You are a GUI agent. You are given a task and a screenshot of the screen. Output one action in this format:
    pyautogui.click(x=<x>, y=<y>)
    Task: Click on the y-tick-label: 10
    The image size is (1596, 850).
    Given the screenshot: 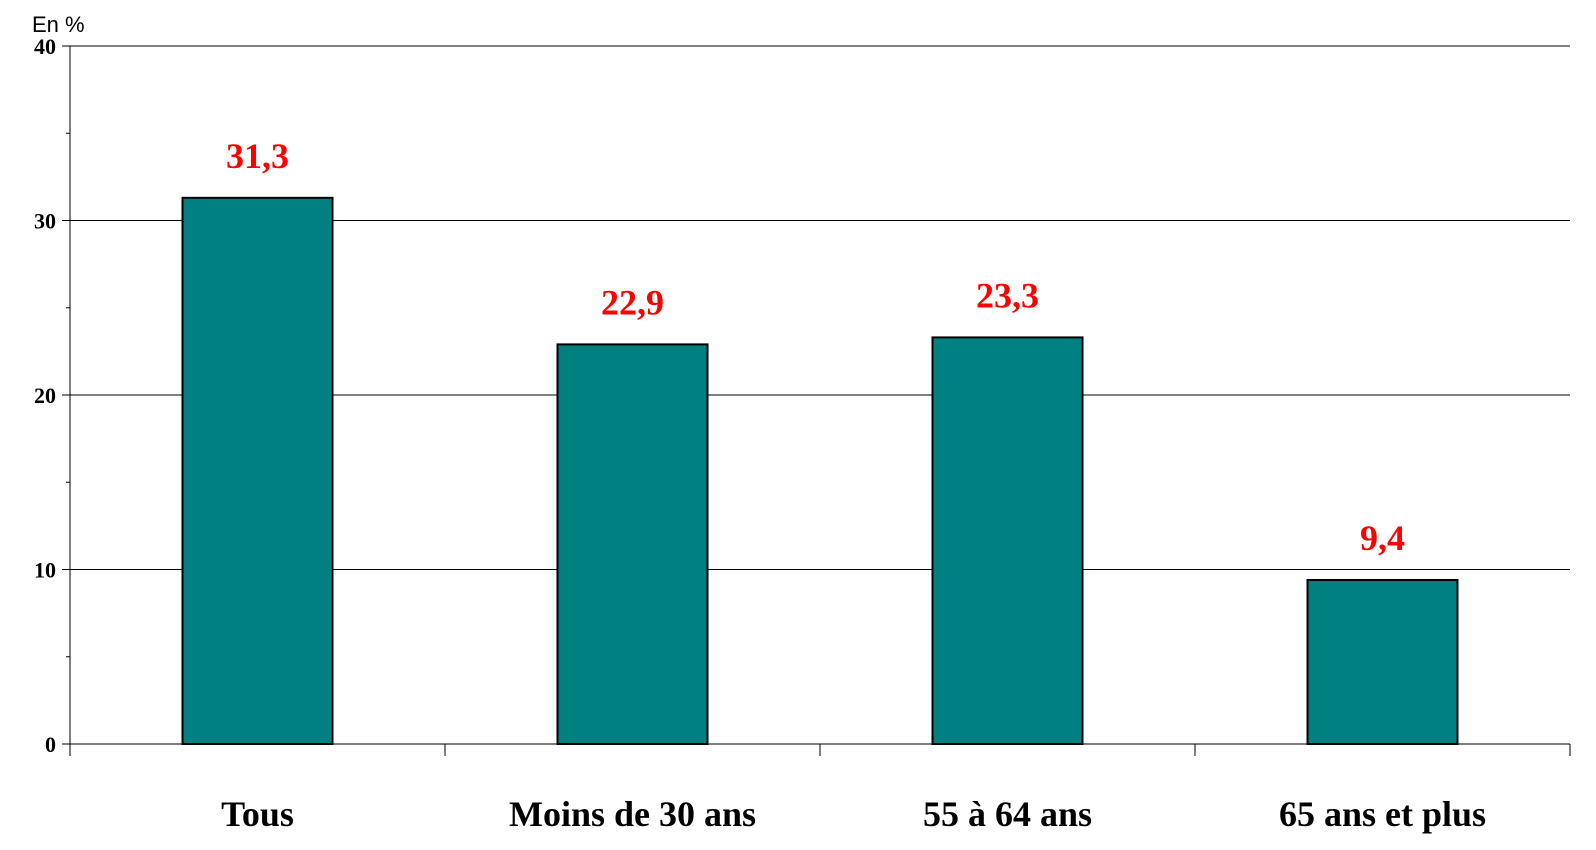 What is the action you would take?
    pyautogui.click(x=45, y=570)
    